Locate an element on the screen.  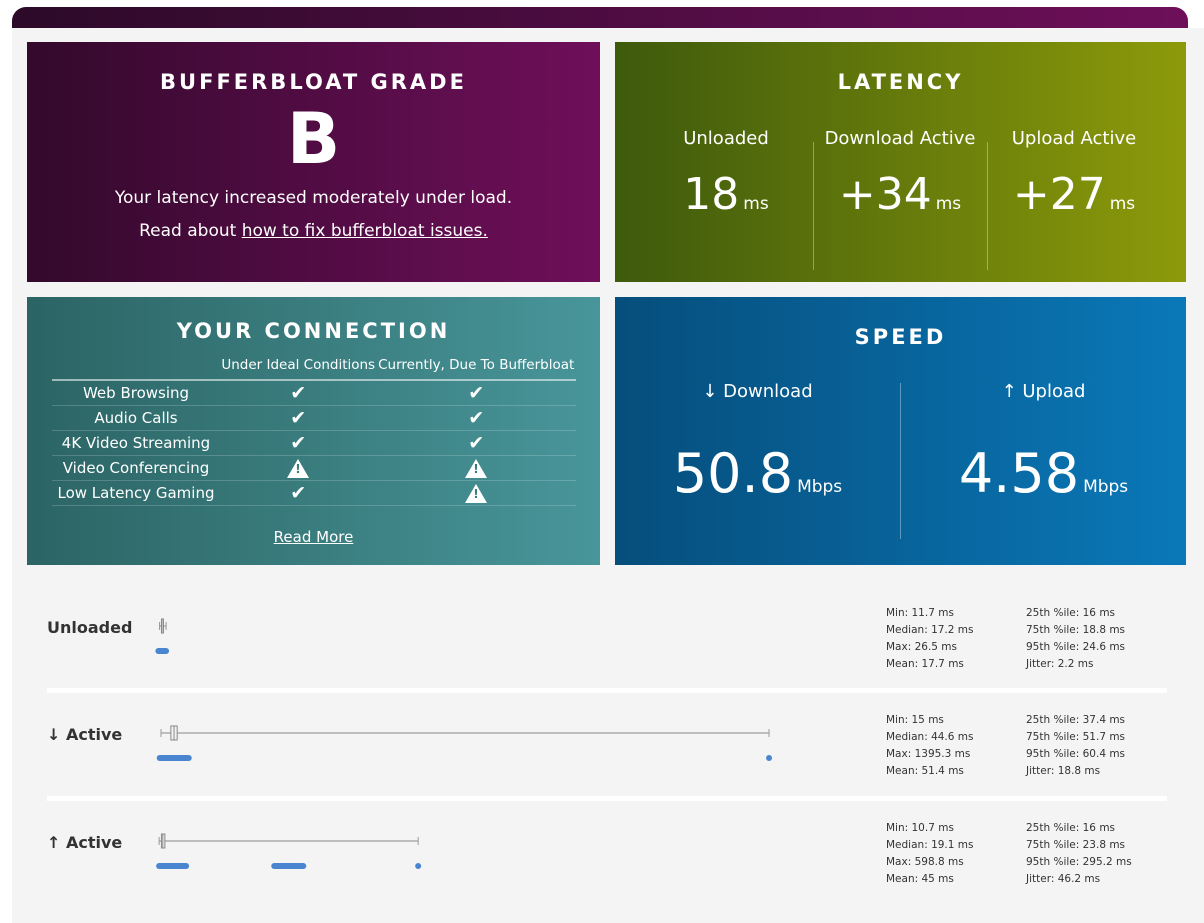
stat: 25th %ile: 37.4 ms is located at coordinates (1076, 720).